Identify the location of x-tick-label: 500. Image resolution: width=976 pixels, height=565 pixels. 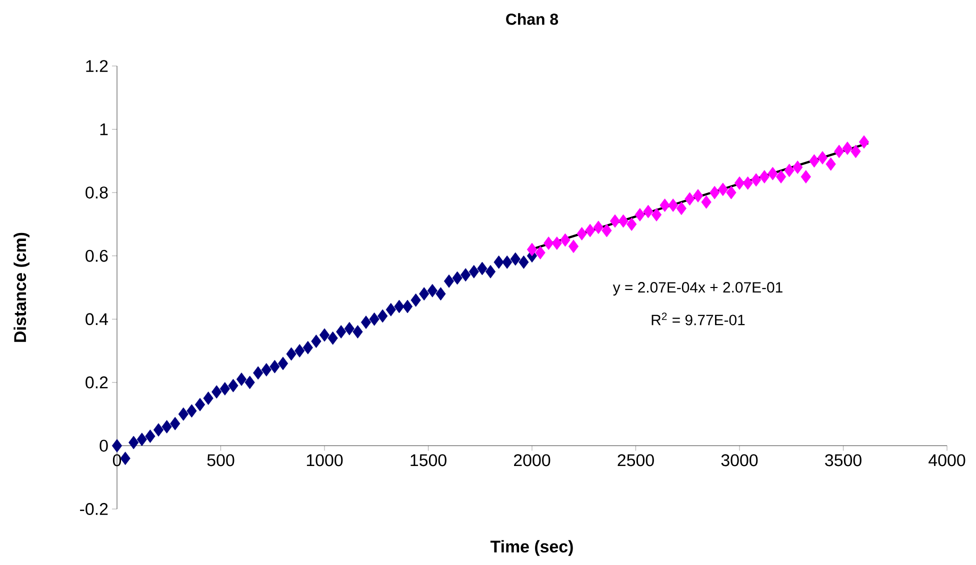
(220, 460).